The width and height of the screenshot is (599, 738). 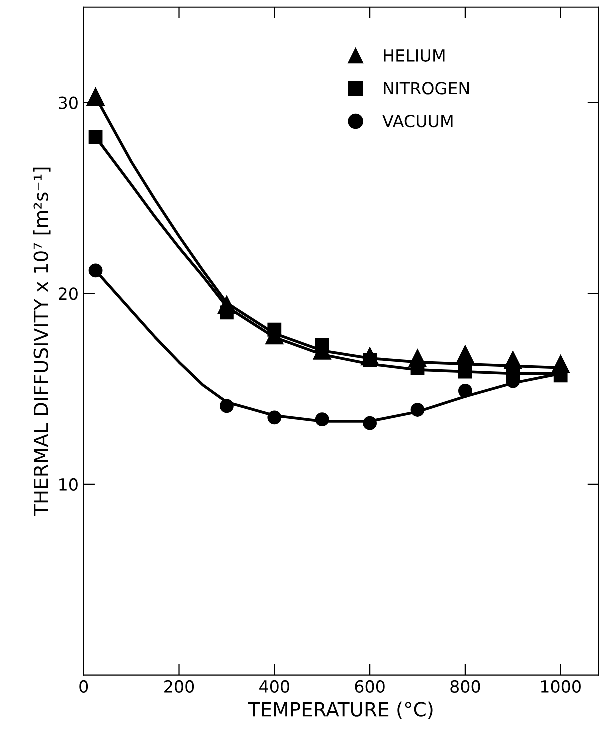 What do you see at coordinates (340, 711) in the screenshot?
I see `x-axis-title: TEMPERATURE (°C)` at bounding box center [340, 711].